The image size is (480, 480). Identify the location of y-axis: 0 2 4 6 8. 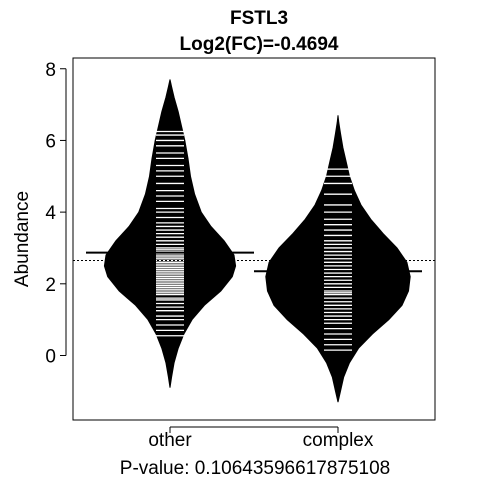
(56, 213).